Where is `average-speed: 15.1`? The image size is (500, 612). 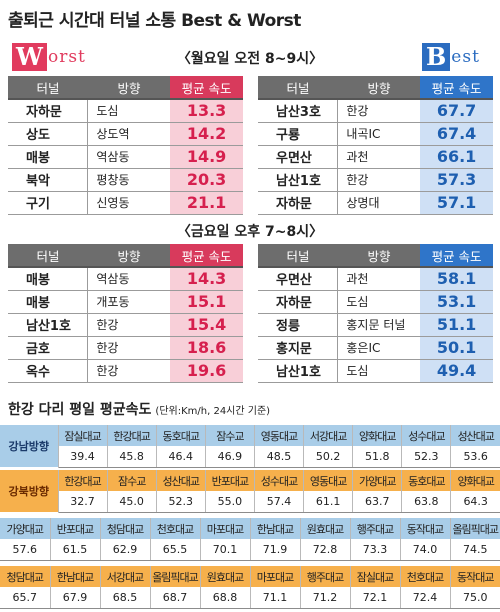
average-speed: 15.1 is located at coordinates (206, 302).